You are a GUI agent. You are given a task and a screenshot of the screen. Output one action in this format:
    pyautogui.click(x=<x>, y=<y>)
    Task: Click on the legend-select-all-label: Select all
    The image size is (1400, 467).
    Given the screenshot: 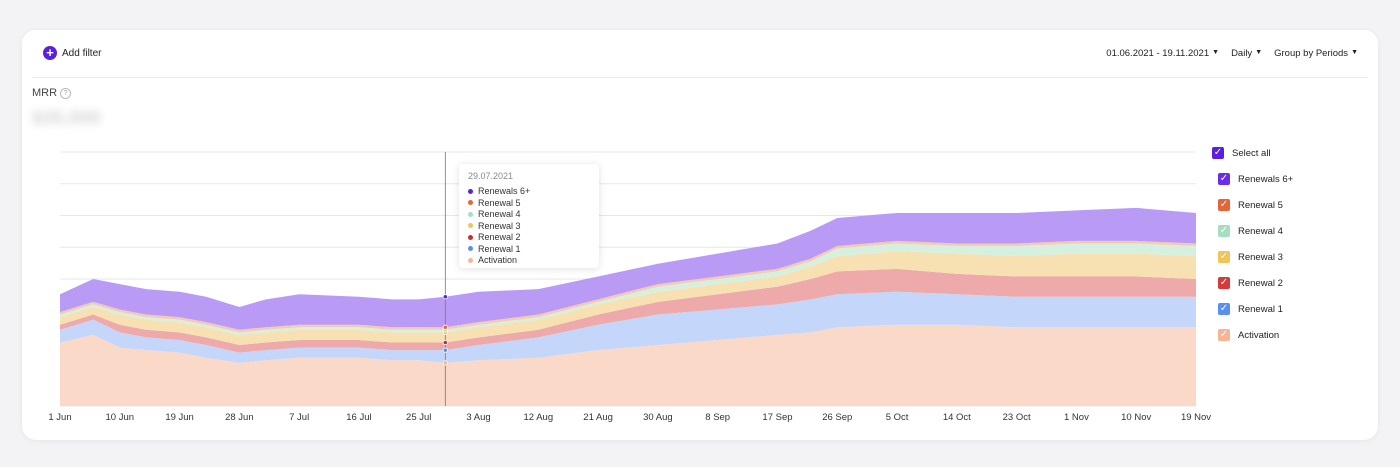 What is the action you would take?
    pyautogui.click(x=1251, y=153)
    